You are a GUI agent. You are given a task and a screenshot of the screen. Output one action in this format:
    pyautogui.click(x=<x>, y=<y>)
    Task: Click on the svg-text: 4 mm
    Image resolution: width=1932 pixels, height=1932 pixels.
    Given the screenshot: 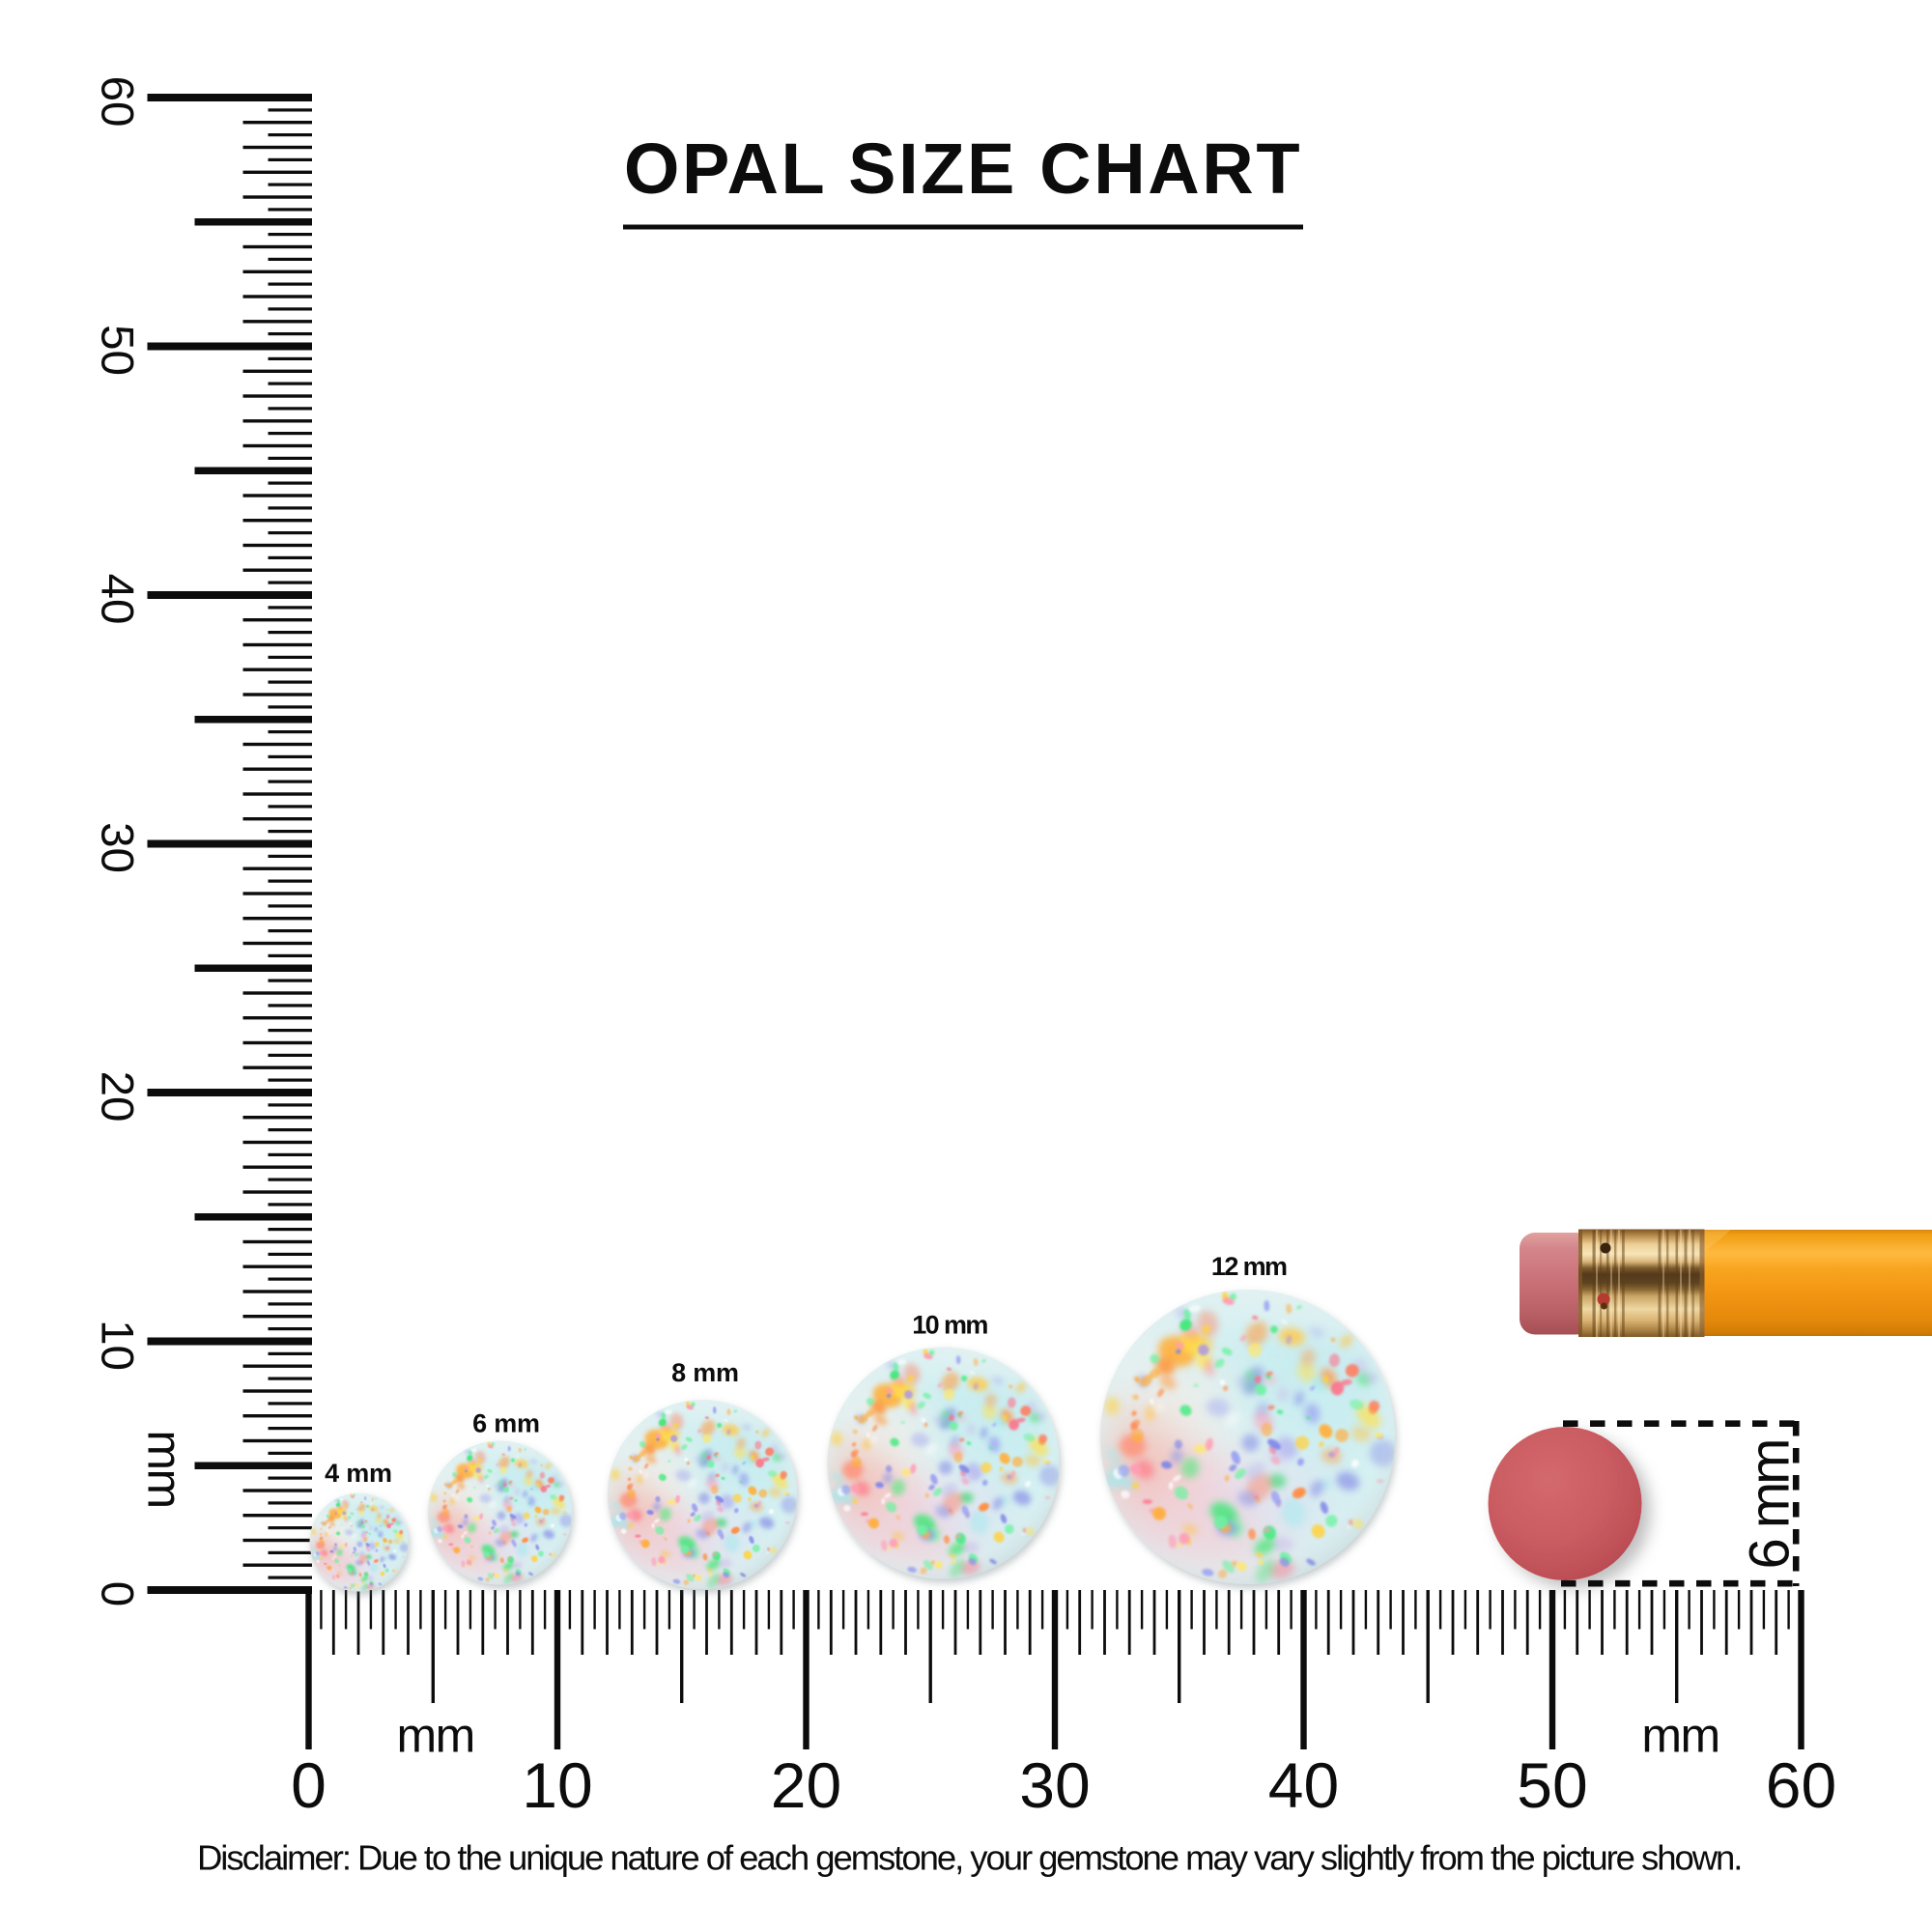 What is the action you would take?
    pyautogui.click(x=358, y=1473)
    